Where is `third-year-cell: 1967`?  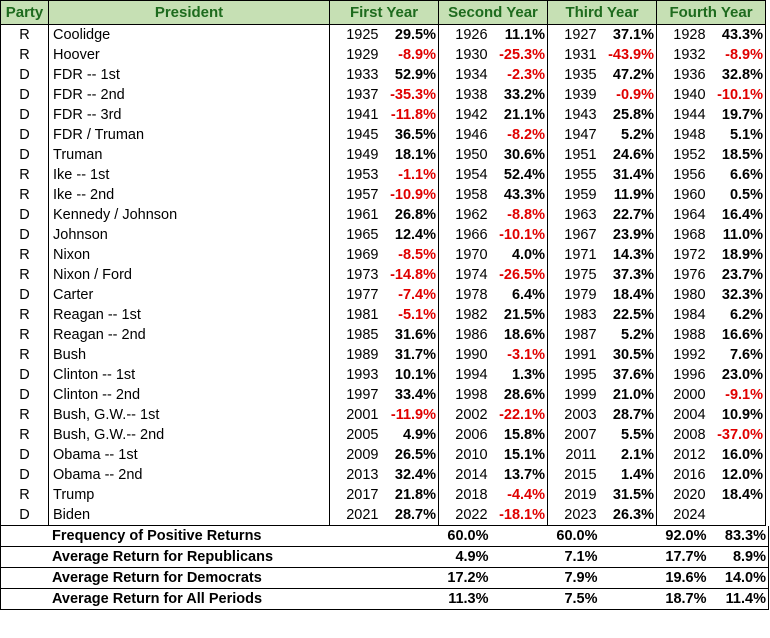 third-year-cell: 1967 is located at coordinates (573, 235).